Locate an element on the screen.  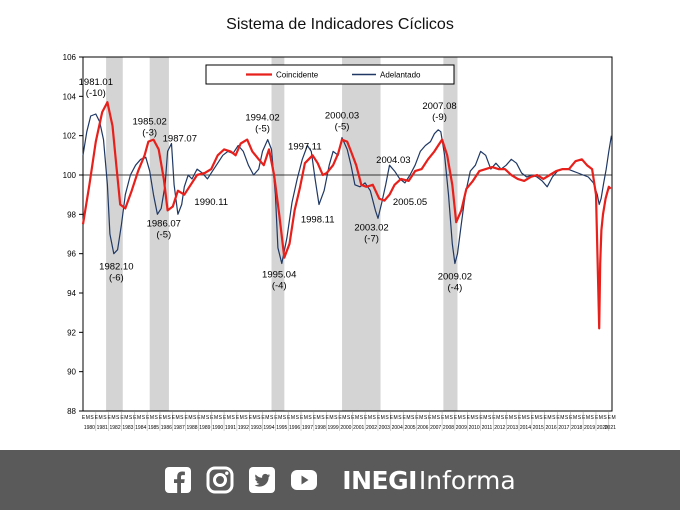
footer-bar: INEGI Informa is located at coordinates (340, 480).